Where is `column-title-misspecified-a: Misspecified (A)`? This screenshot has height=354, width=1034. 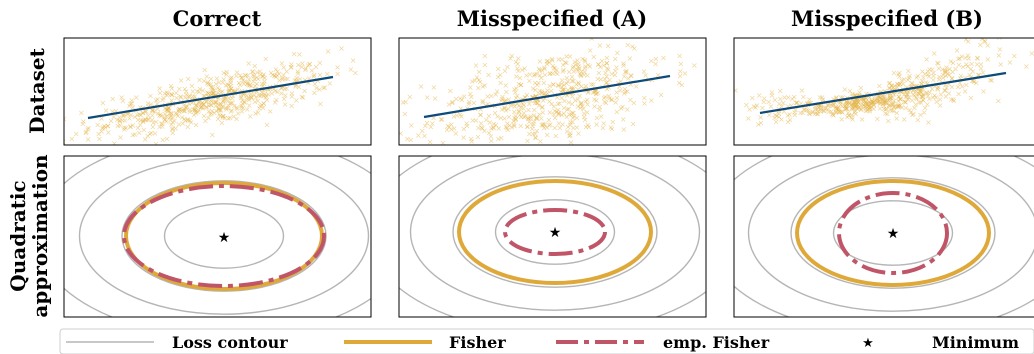 column-title-misspecified-a: Misspecified (A) is located at coordinates (552, 18).